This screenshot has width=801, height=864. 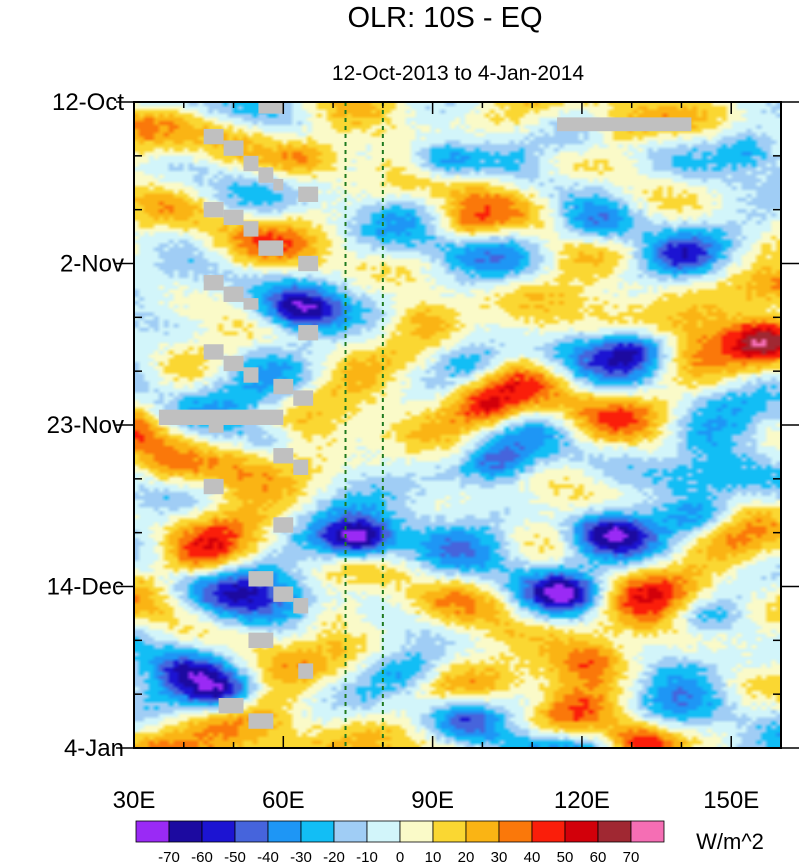 What do you see at coordinates (582, 800) in the screenshot?
I see `x-tick-label: 120E` at bounding box center [582, 800].